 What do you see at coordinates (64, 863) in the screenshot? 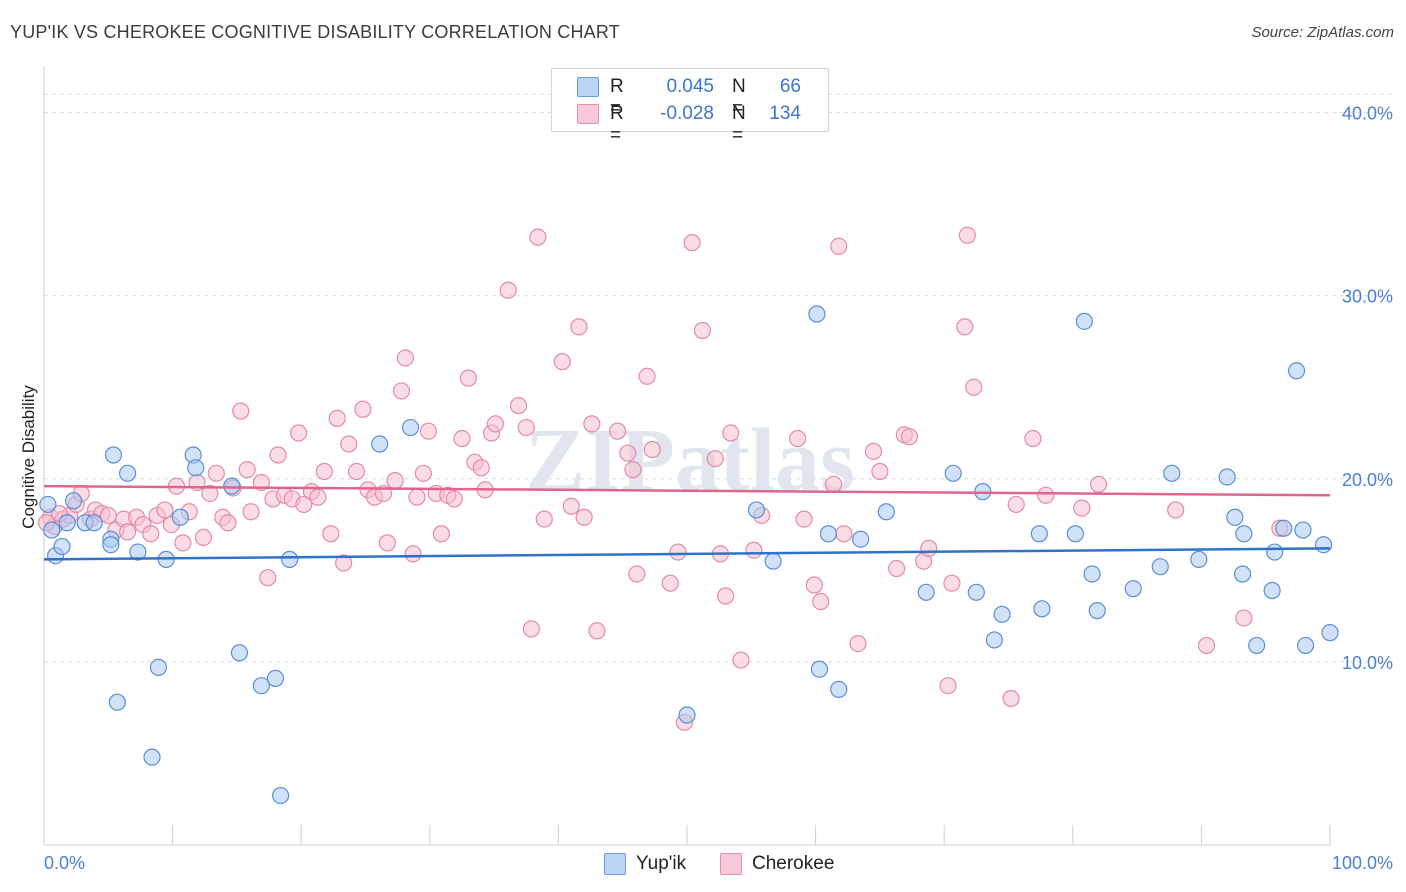
I see `x-tick-label-min: 0.0%` at bounding box center [64, 863].